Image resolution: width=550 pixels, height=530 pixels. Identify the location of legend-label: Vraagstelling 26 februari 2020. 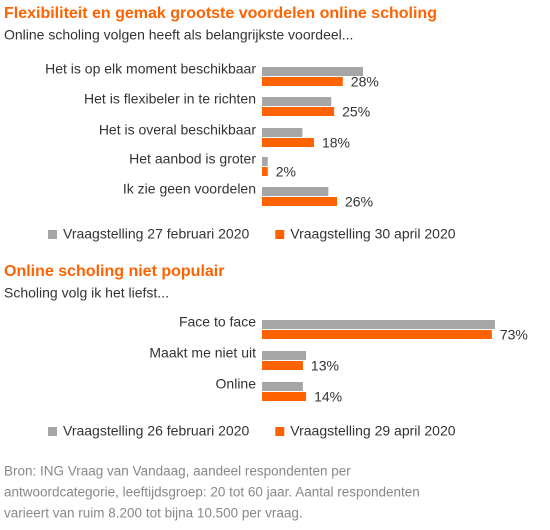
(156, 431).